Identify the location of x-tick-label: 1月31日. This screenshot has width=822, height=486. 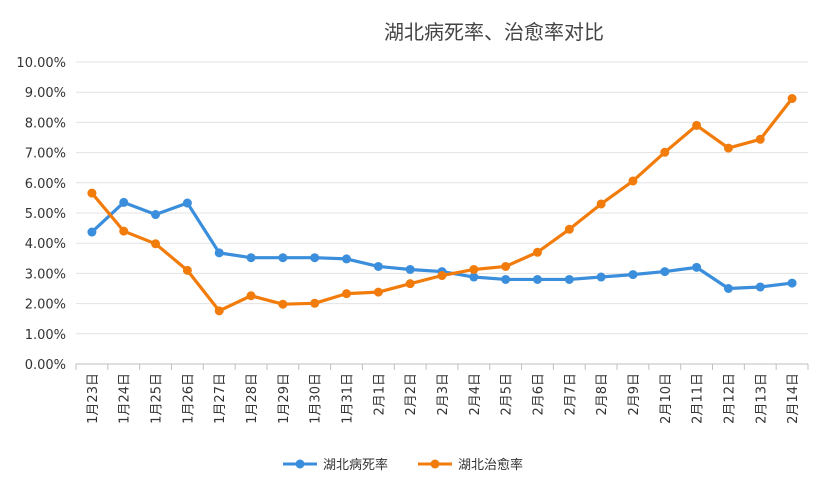
(348, 398).